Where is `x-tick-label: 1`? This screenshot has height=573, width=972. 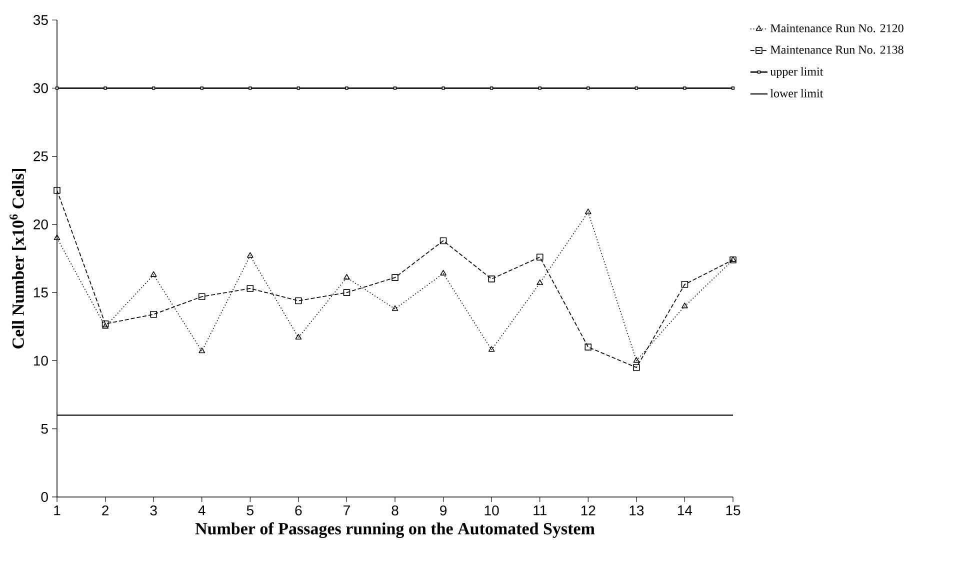 x-tick-label: 1 is located at coordinates (57, 511).